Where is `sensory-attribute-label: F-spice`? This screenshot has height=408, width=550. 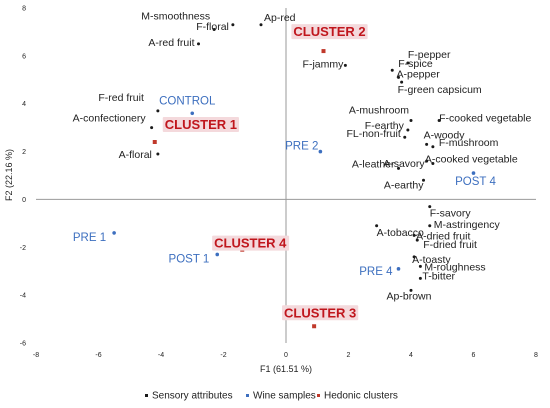
sensory-attribute-label: F-spice is located at coordinates (415, 64).